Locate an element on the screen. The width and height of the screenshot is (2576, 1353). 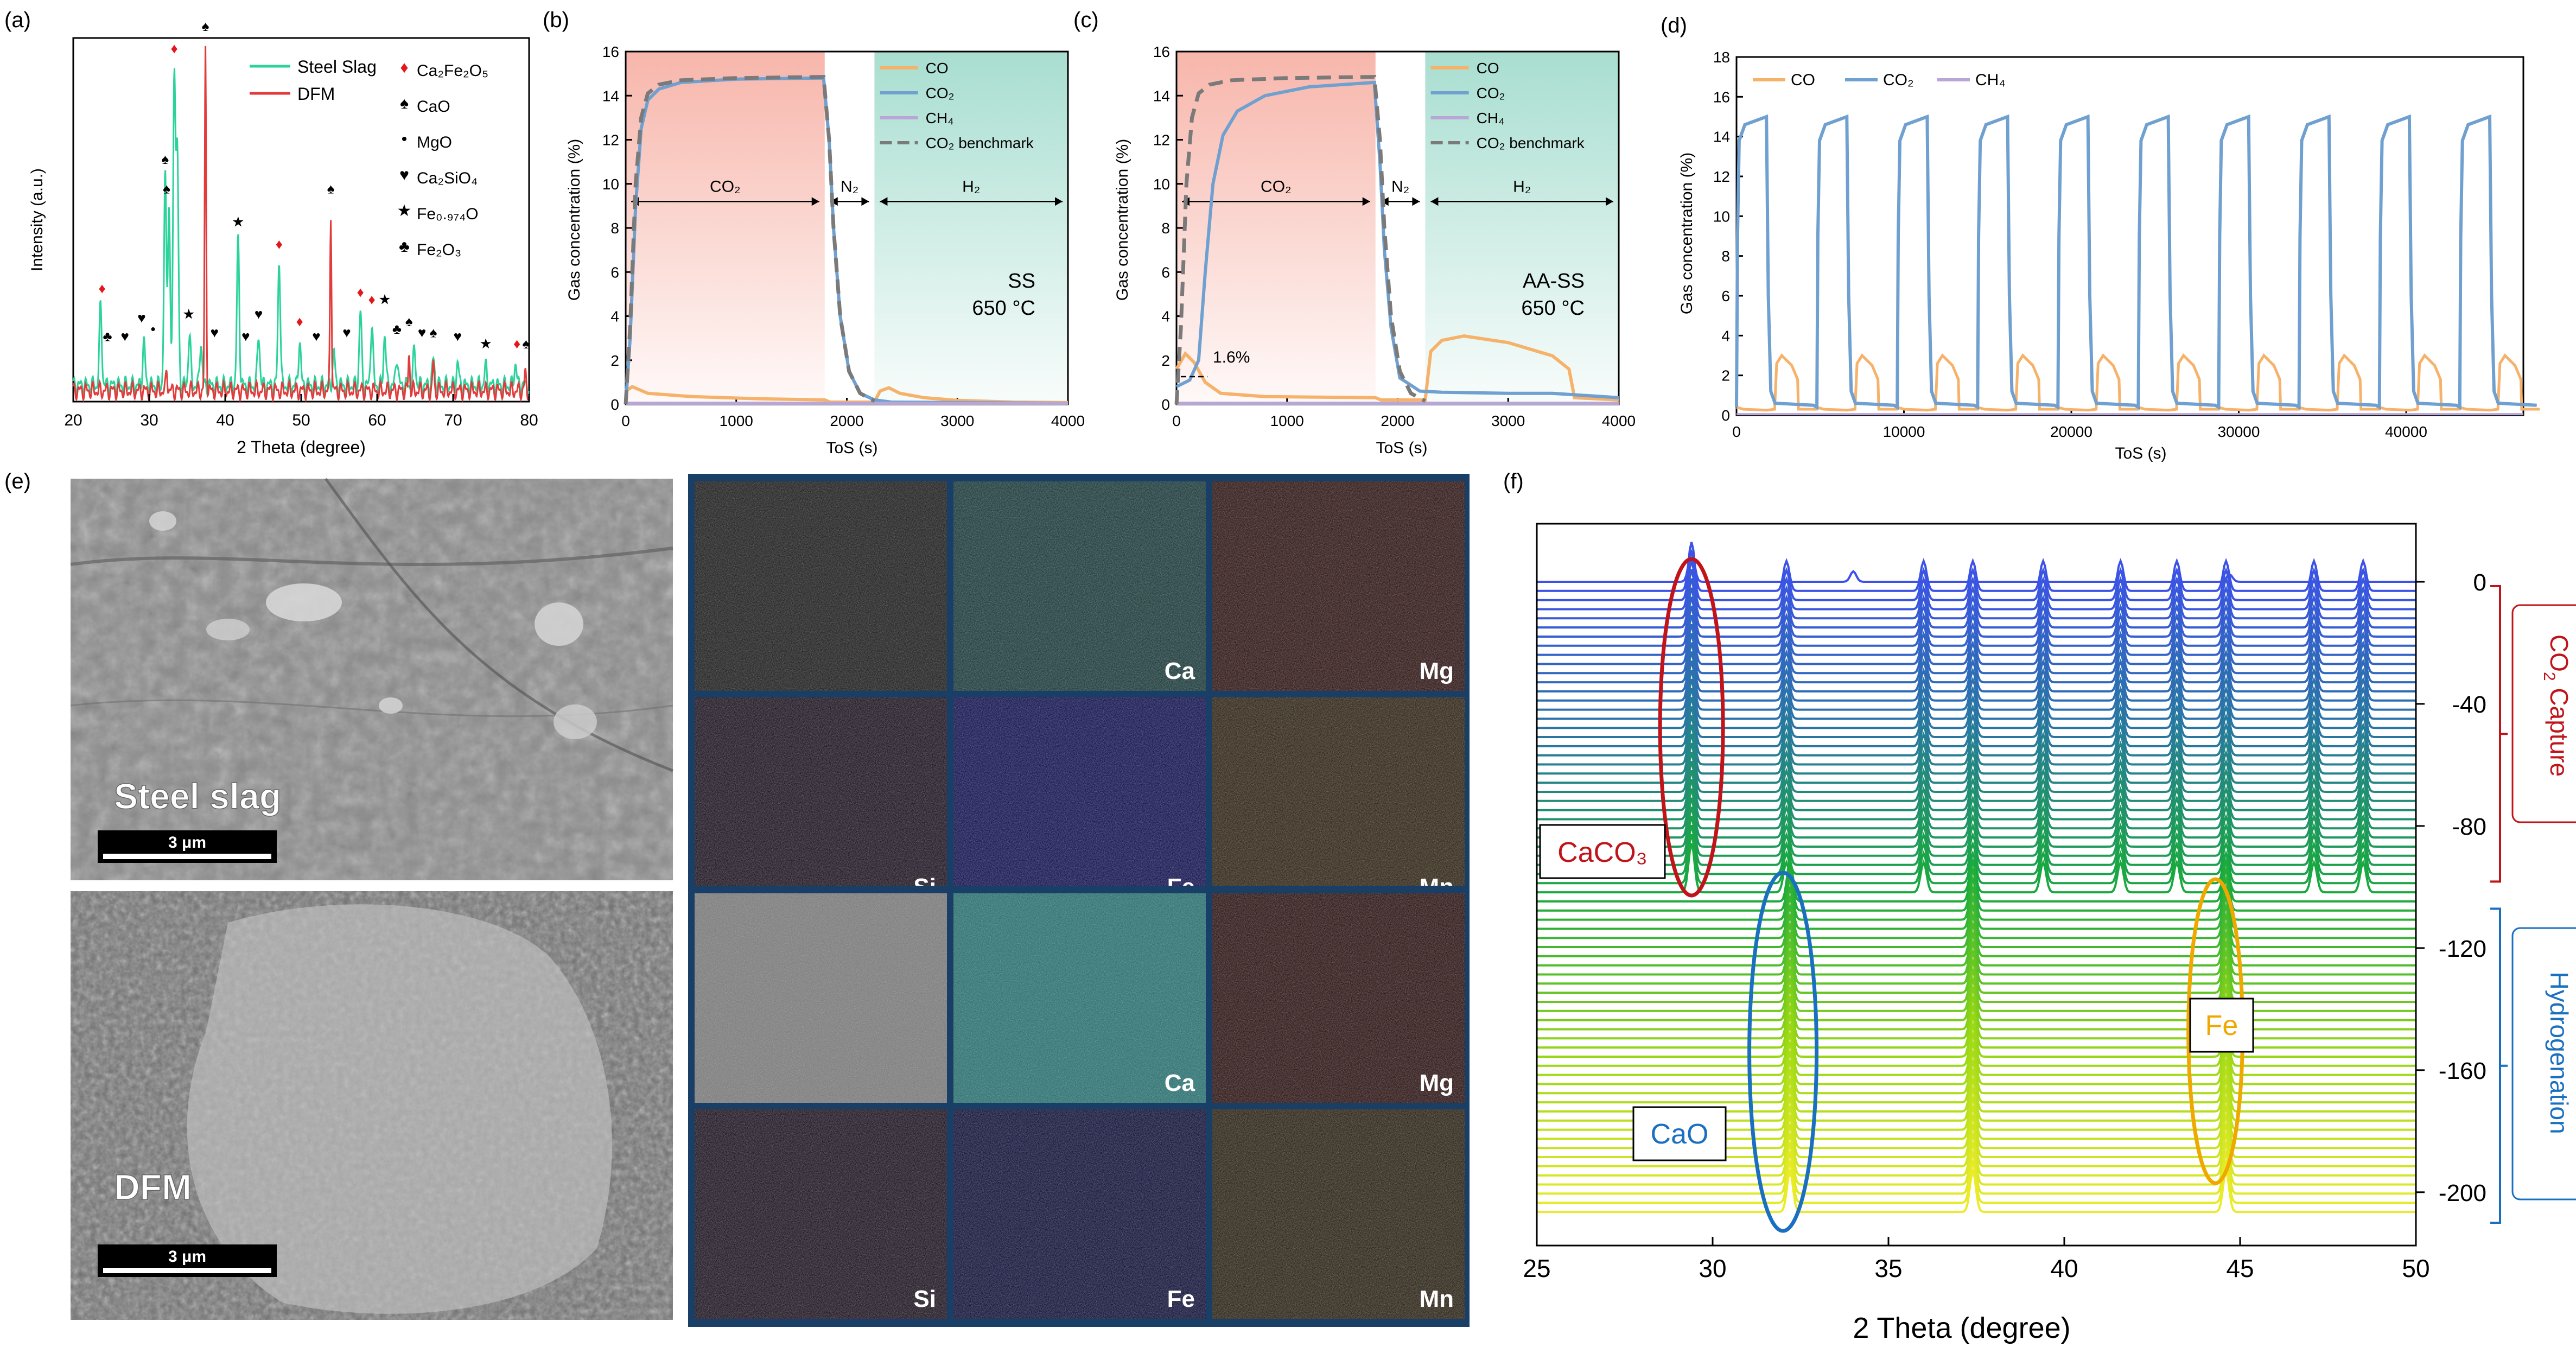
scale-label: 3 μm is located at coordinates (187, 843).